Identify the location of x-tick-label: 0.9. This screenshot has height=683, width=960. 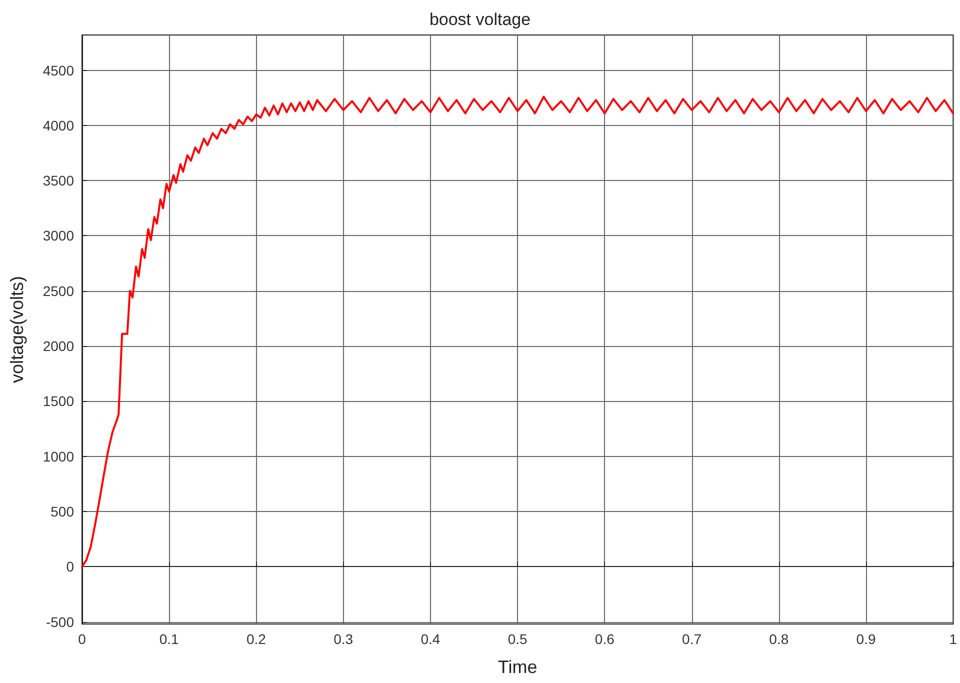
(866, 639).